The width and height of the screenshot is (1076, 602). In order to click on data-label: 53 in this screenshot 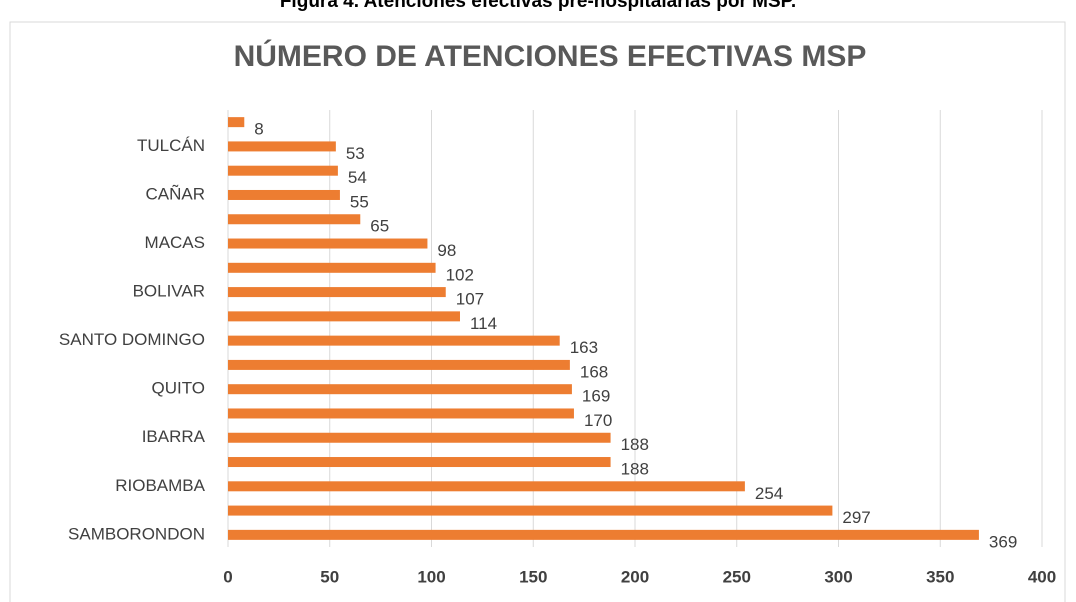, I will do `click(355, 153)`.